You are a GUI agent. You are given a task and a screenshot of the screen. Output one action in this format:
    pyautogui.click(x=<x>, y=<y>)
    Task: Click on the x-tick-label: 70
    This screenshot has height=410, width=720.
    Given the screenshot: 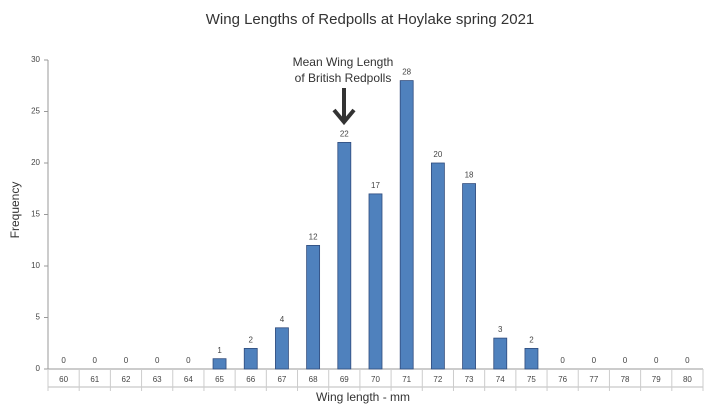 What is the action you would take?
    pyautogui.click(x=375, y=379)
    